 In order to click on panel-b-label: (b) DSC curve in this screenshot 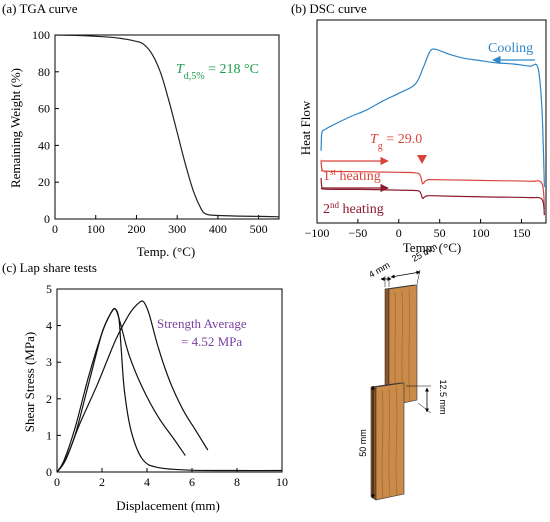, I will do `click(329, 8)`.